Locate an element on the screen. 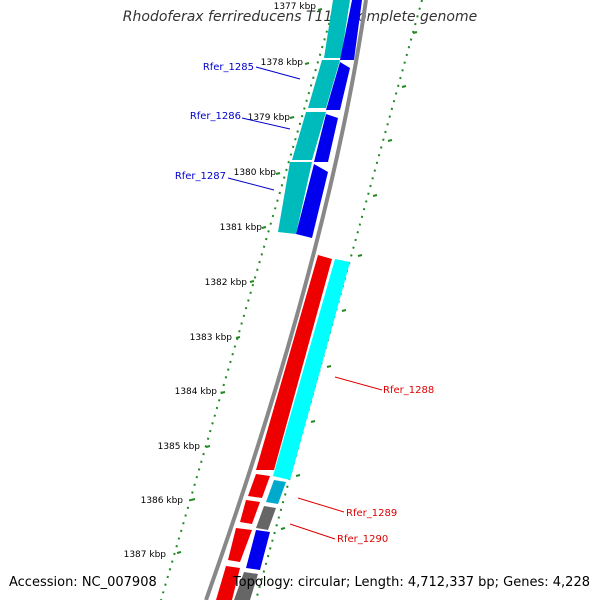 The height and width of the screenshot is (600, 600). tick-label-1387: 1387 kbp is located at coordinates (145, 555).